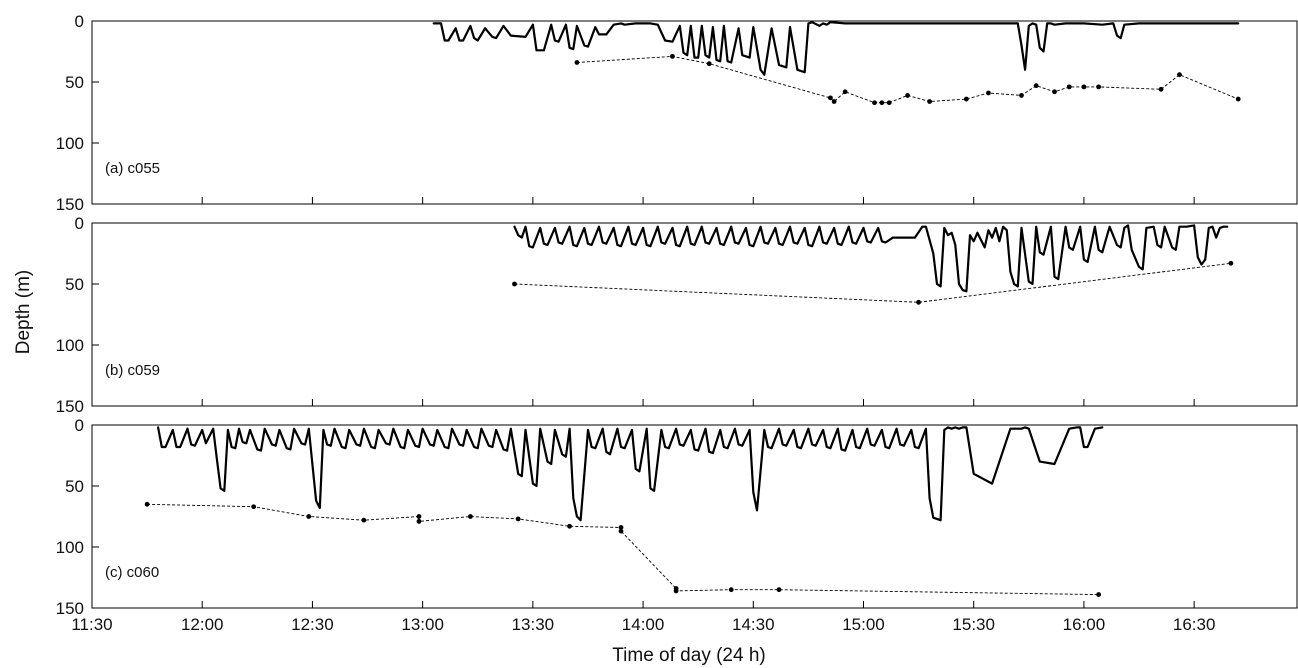 This screenshot has height=668, width=1298. I want to click on x-tick-label: 12:00, so click(202, 624).